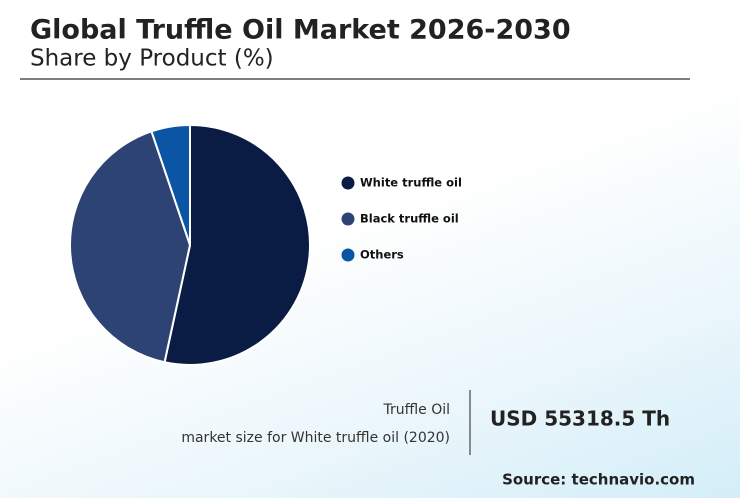 The width and height of the screenshot is (740, 498). What do you see at coordinates (409, 219) in the screenshot?
I see `legend-label: Black truffle oil` at bounding box center [409, 219].